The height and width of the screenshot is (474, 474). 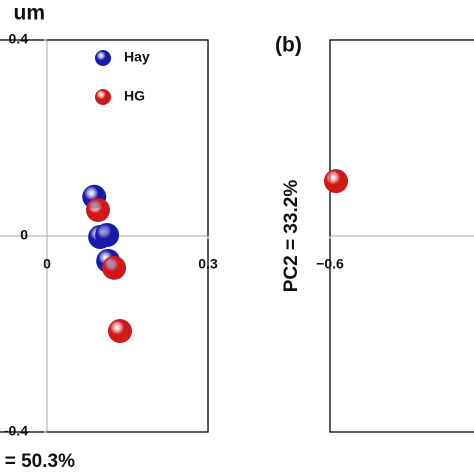 What do you see at coordinates (134, 96) in the screenshot?
I see `legend-label: HG` at bounding box center [134, 96].